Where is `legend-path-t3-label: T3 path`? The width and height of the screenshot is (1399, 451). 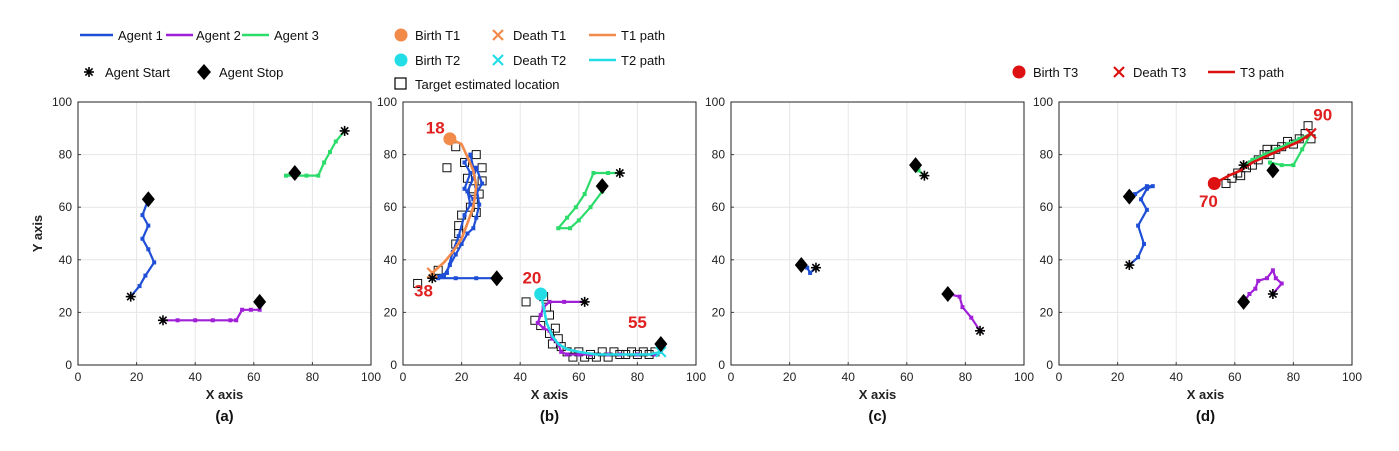 legend-path-t3-label: T3 path is located at coordinates (1262, 72).